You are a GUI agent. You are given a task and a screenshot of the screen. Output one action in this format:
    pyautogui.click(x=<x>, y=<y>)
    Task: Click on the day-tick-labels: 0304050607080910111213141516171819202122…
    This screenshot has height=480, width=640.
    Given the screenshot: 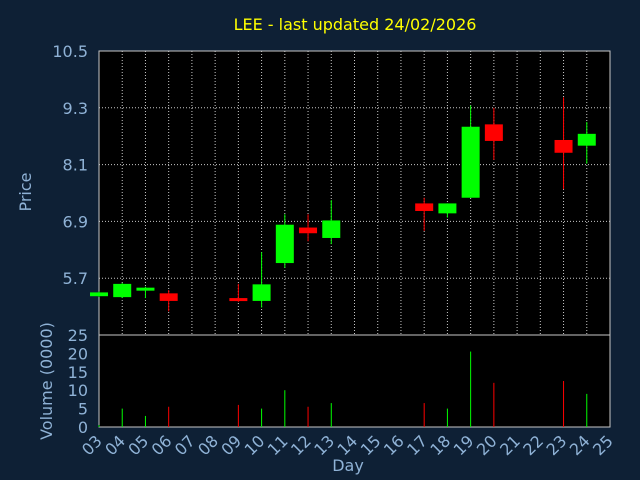 What is the action you would take?
    pyautogui.click(x=347, y=445)
    